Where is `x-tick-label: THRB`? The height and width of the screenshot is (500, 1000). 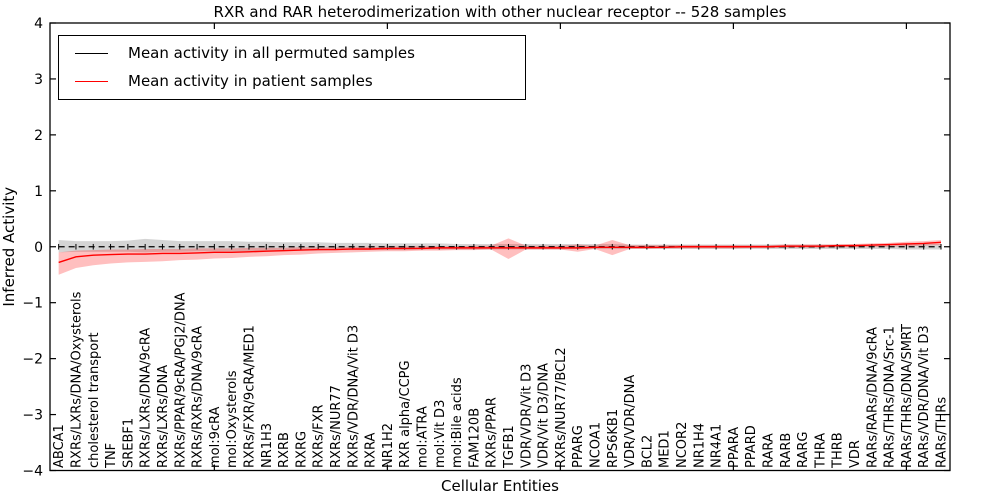
x-tick-label: THRB is located at coordinates (838, 450).